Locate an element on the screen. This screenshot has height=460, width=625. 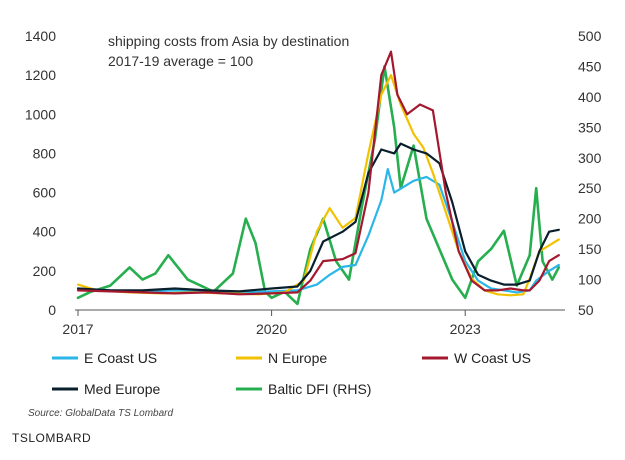
legend-item: N Europe is located at coordinates (281, 358).